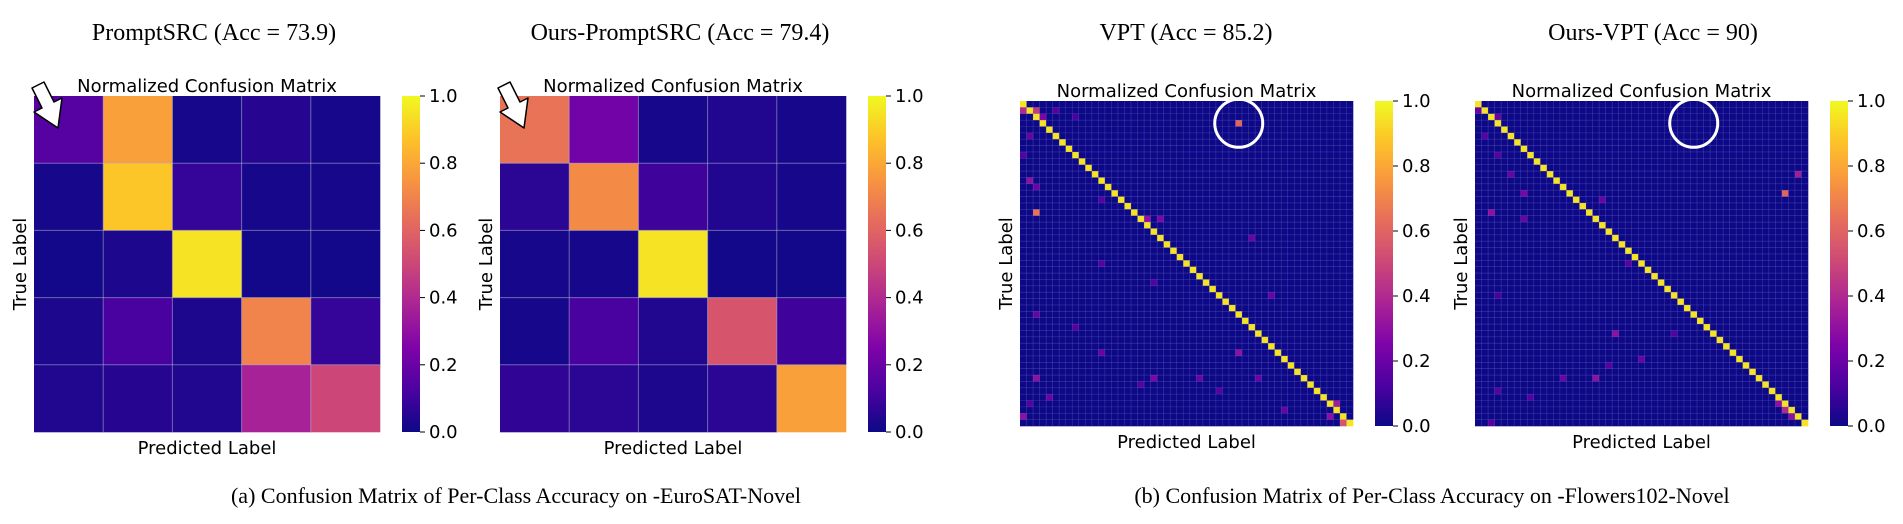  What do you see at coordinates (1317, 200) in the screenshot?
I see `cell-r15-c45` at bounding box center [1317, 200].